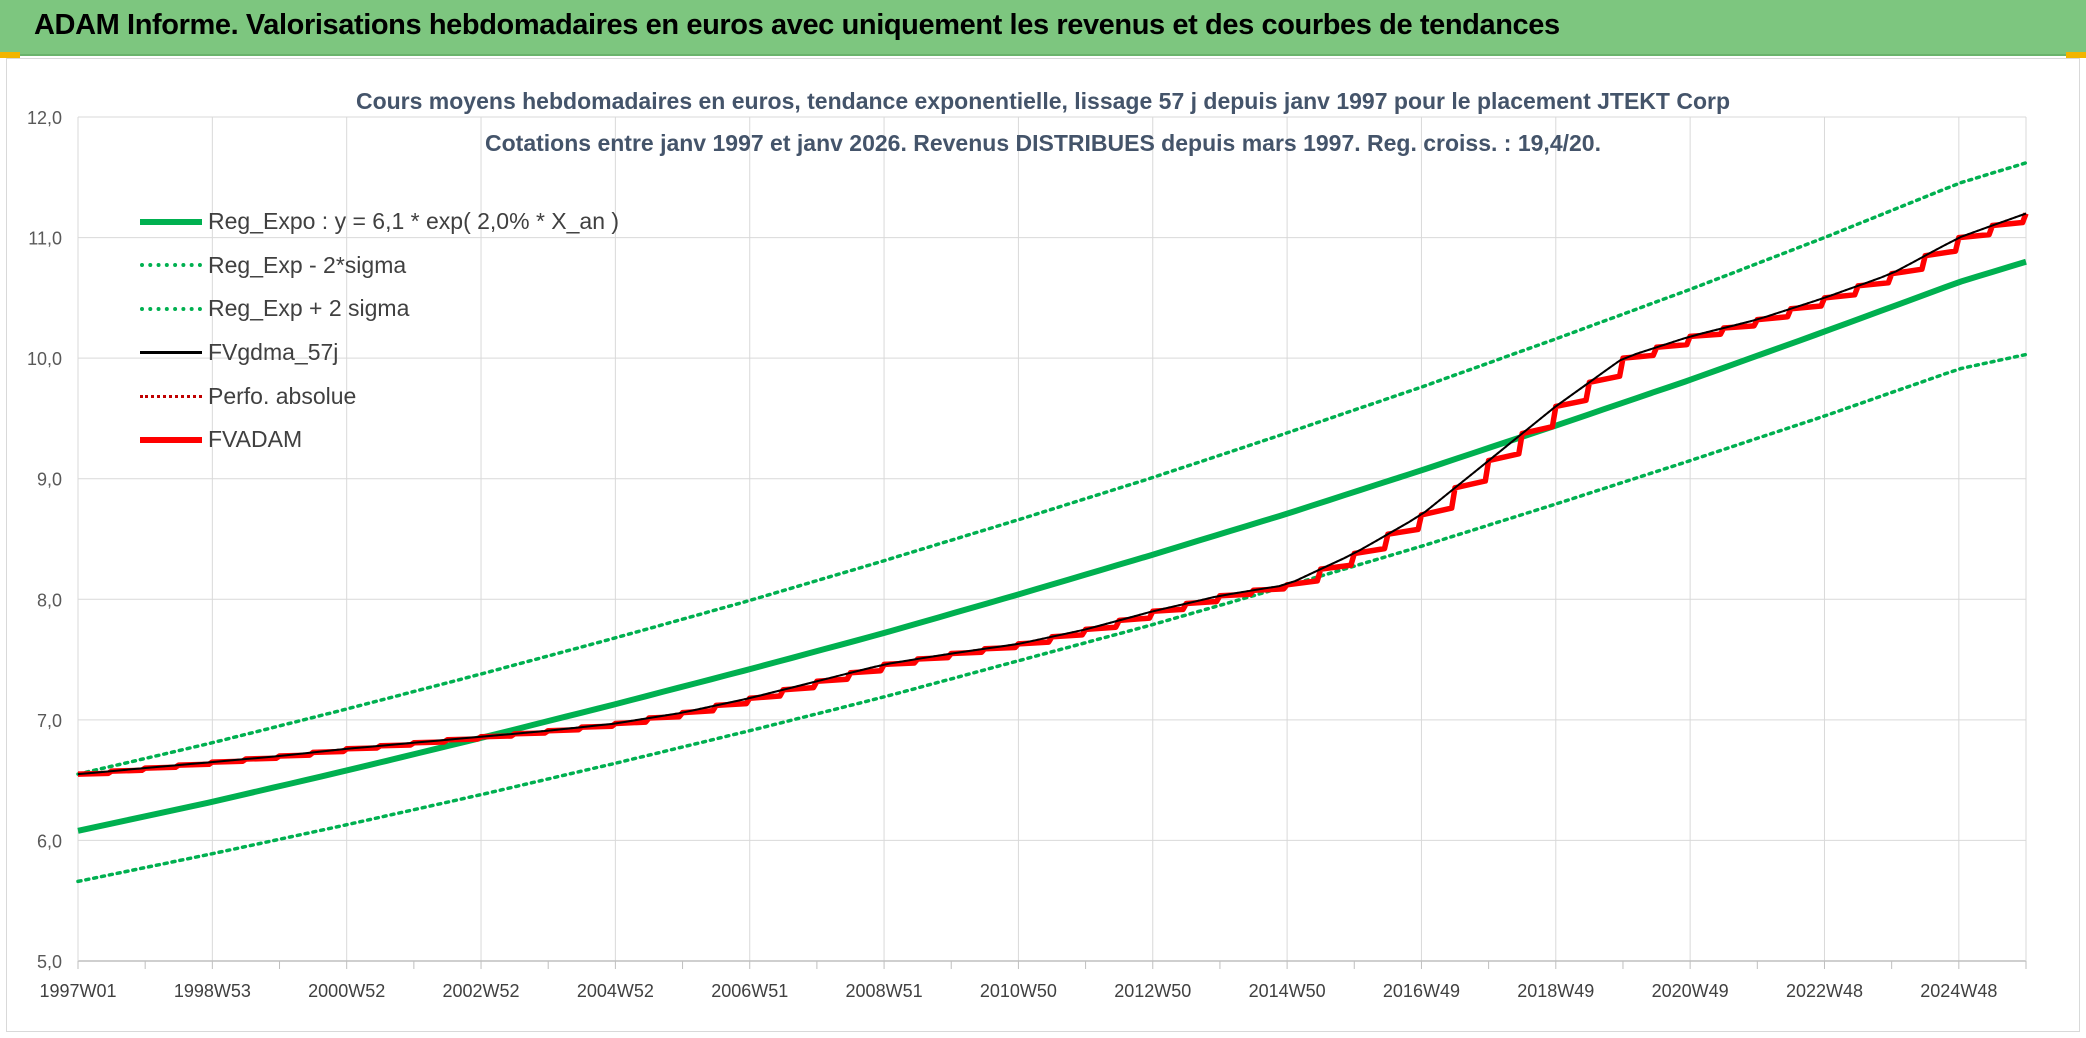 This screenshot has width=2086, height=1038. What do you see at coordinates (2076, 55) in the screenshot?
I see `corner-marker-right` at bounding box center [2076, 55].